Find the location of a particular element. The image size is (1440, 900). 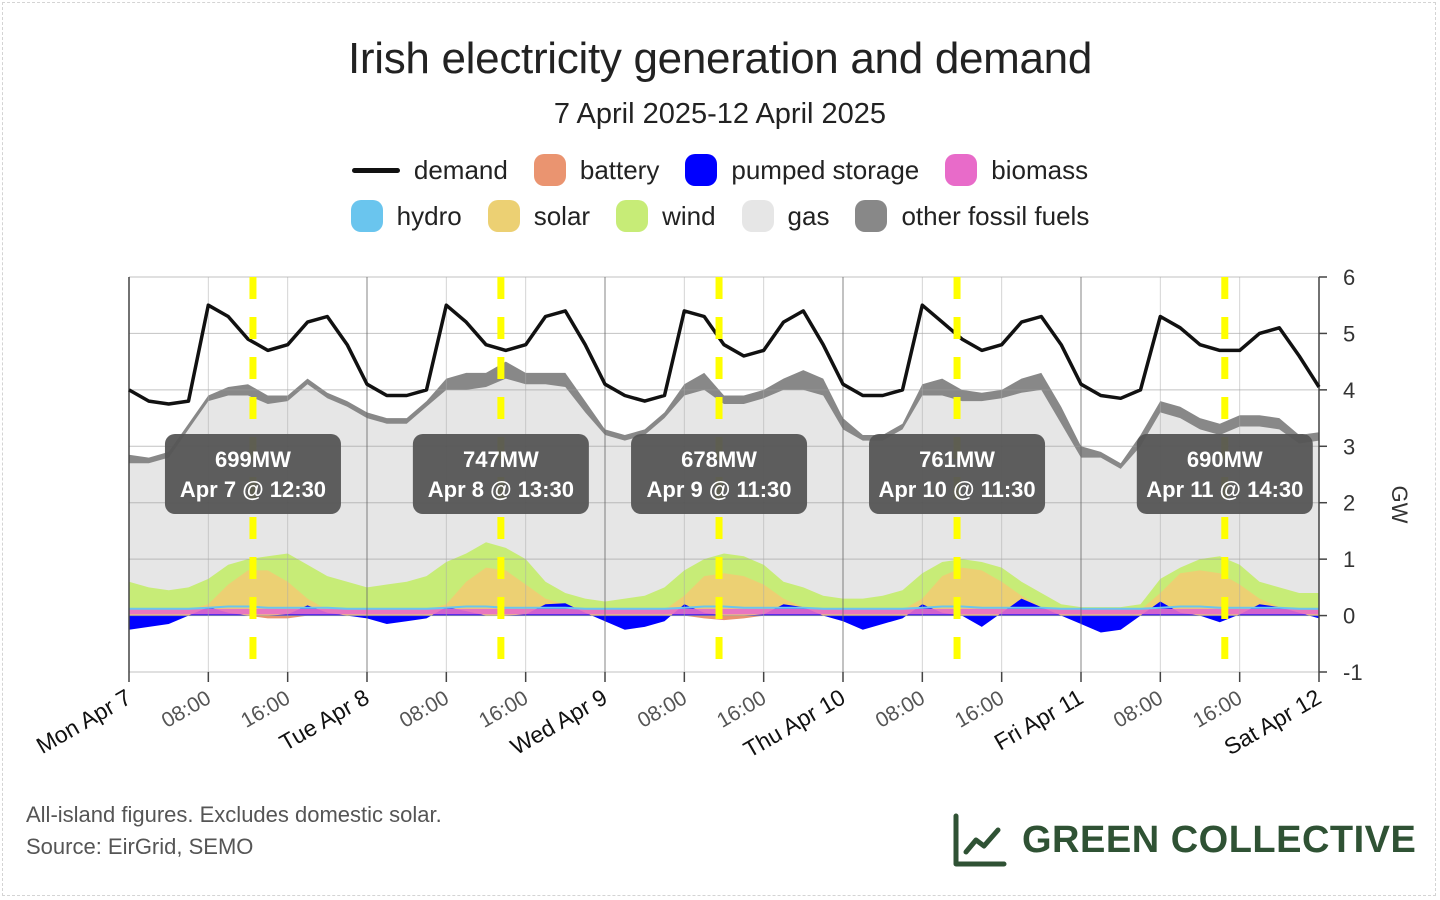

legend-item-solar: solar is located at coordinates (539, 216).